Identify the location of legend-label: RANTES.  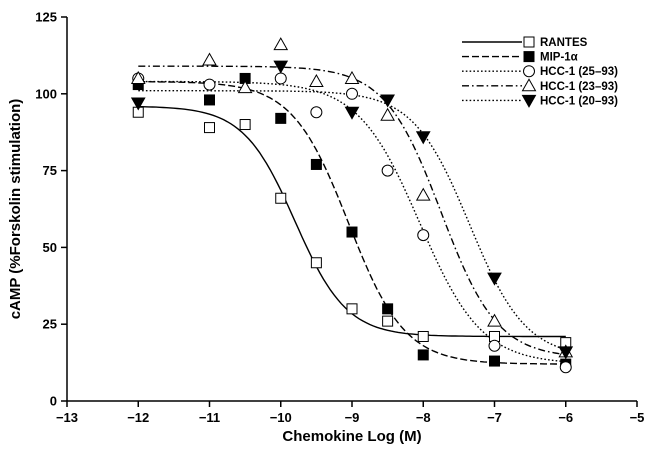
(564, 43).